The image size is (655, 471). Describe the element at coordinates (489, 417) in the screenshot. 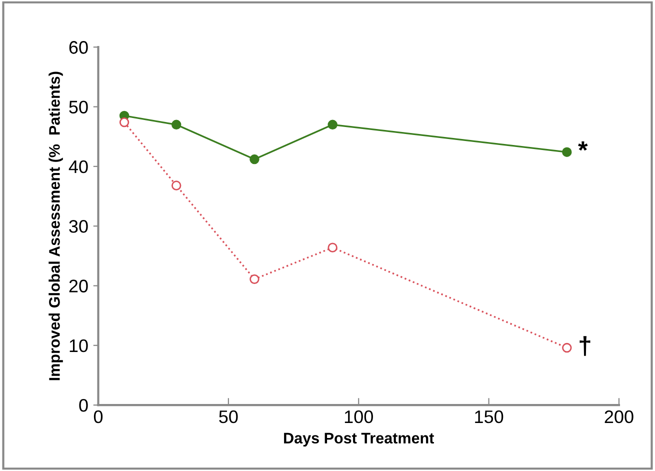

I see `x-tick-label: 150` at that location.